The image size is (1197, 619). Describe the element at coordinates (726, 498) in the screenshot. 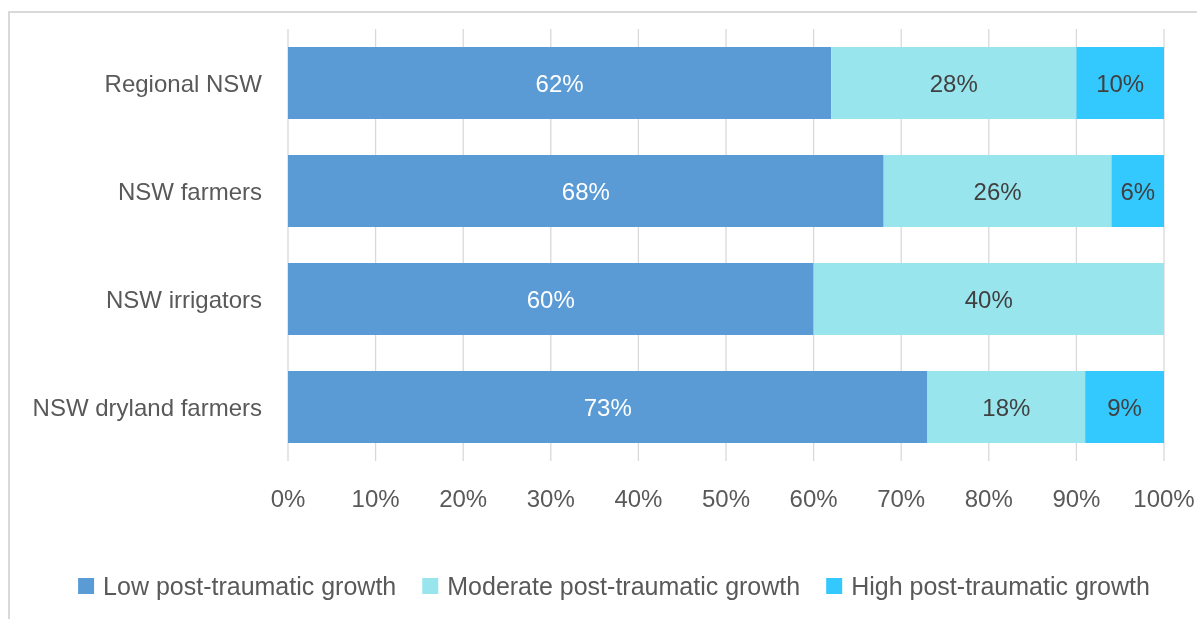

I see `x-tick-label: 50%` at that location.